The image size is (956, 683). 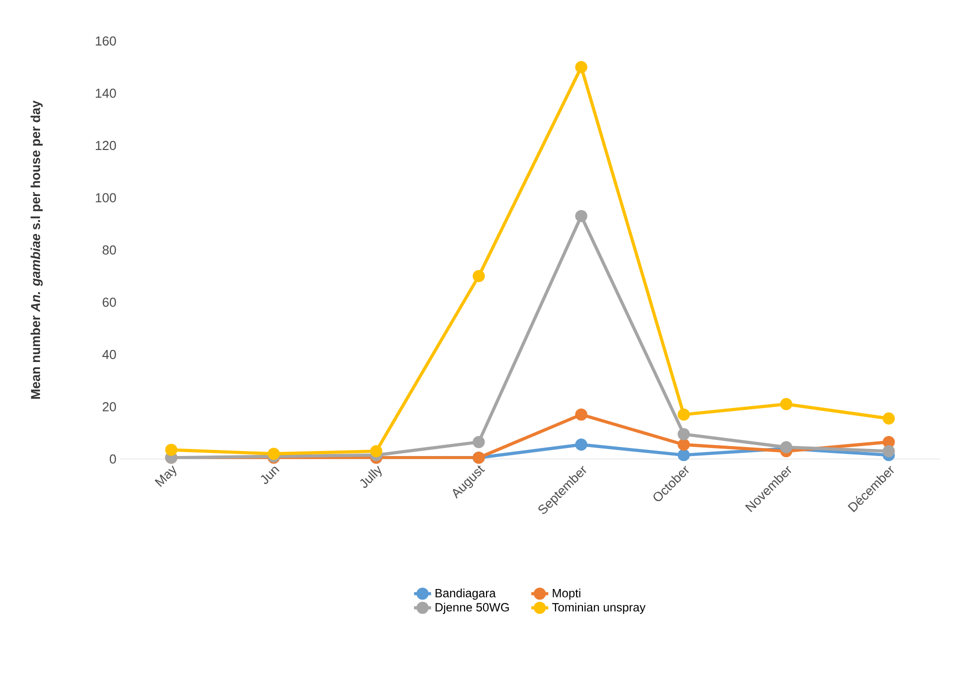 What do you see at coordinates (106, 197) in the screenshot?
I see `y-tick-label: 100` at bounding box center [106, 197].